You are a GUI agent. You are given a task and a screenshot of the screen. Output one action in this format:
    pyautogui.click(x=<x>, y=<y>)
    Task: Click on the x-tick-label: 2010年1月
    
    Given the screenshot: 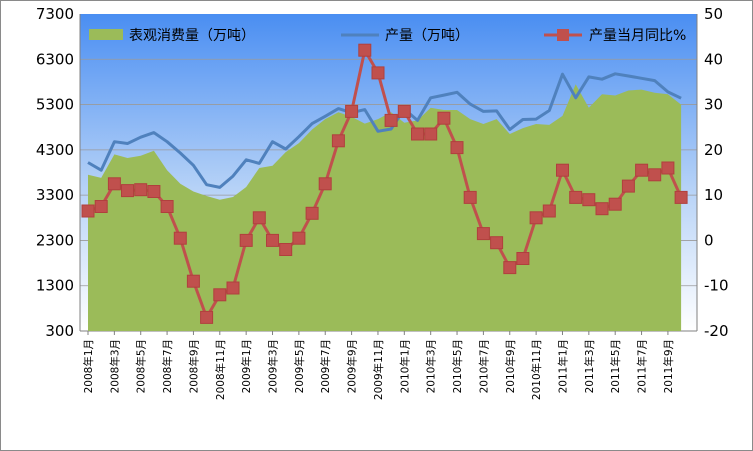 What is the action you would take?
    pyautogui.click(x=404, y=366)
    